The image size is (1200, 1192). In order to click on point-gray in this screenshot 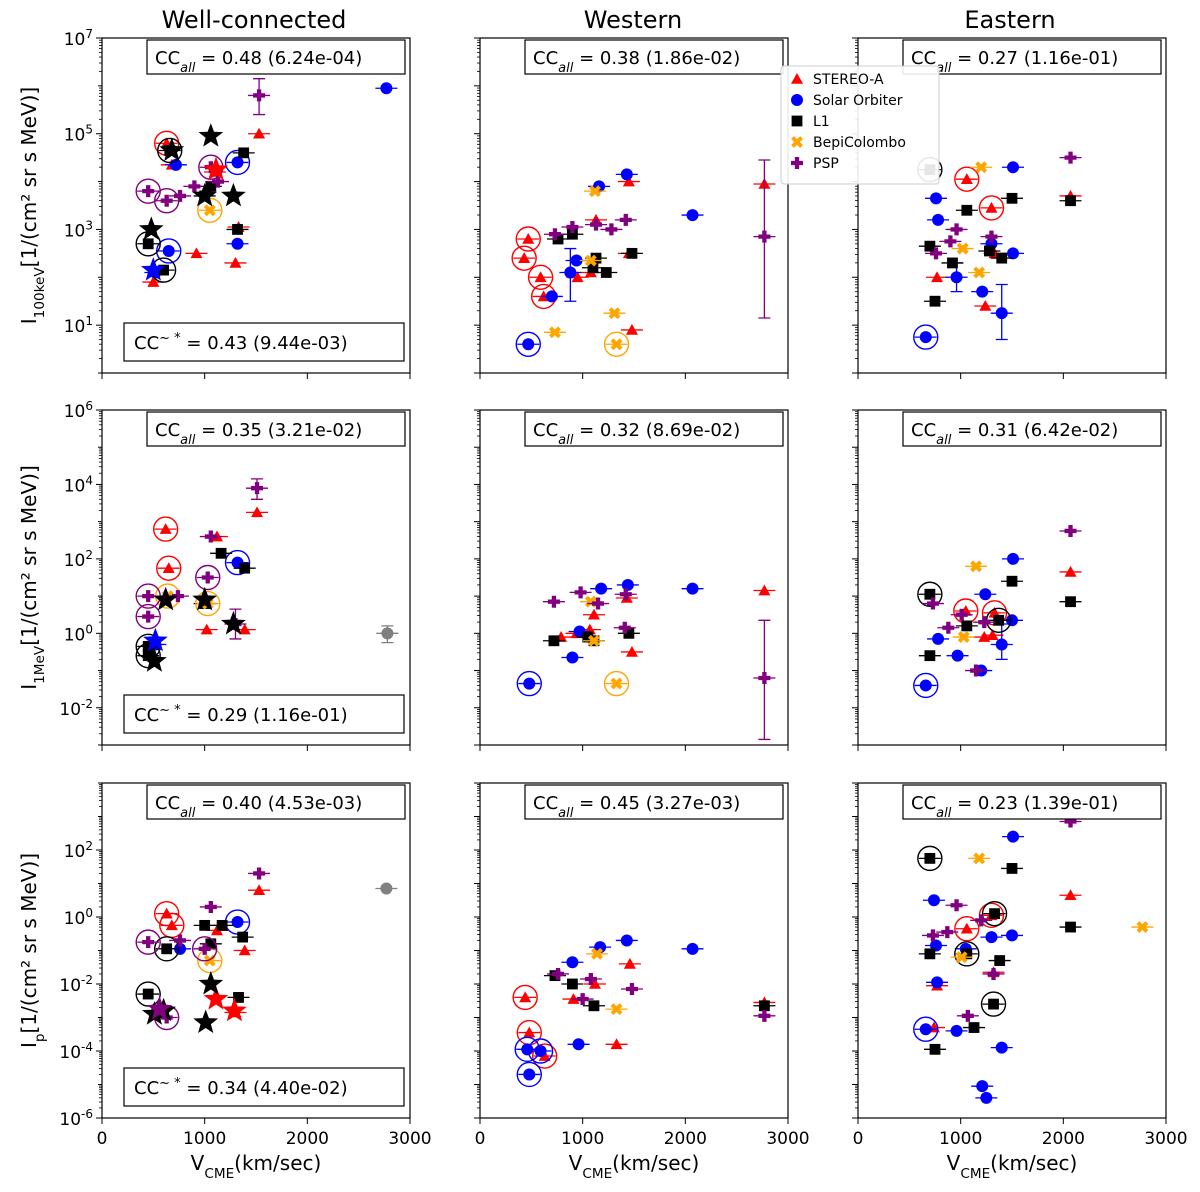, I will do `click(387, 634)`.